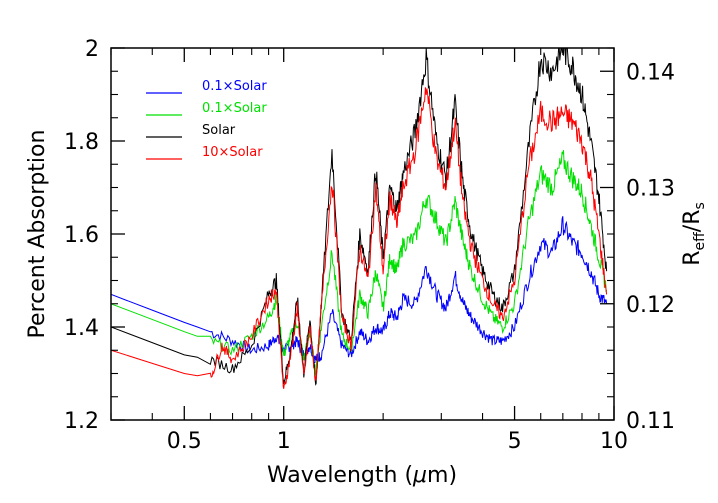 Image resolution: width=718 pixels, height=503 pixels. Describe the element at coordinates (92, 49) in the screenshot. I see `y-tick-label: 2` at that location.